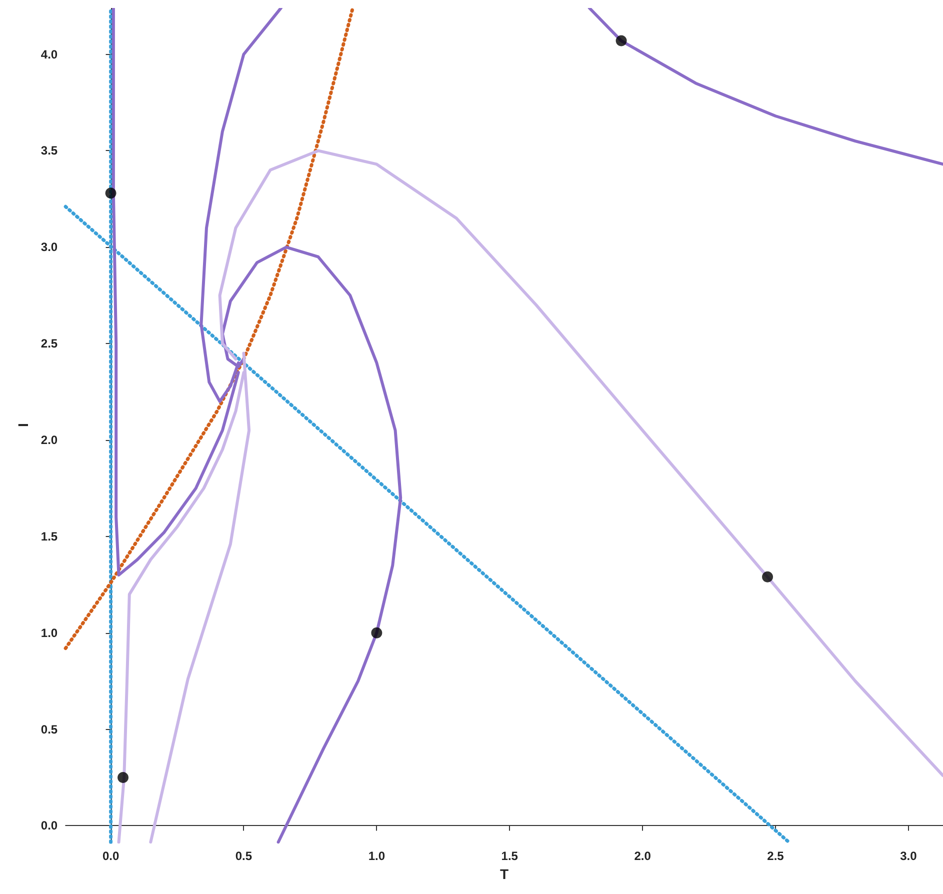 The image size is (943, 894). What do you see at coordinates (49, 151) in the screenshot?
I see `y-tick-label: 3.5` at bounding box center [49, 151].